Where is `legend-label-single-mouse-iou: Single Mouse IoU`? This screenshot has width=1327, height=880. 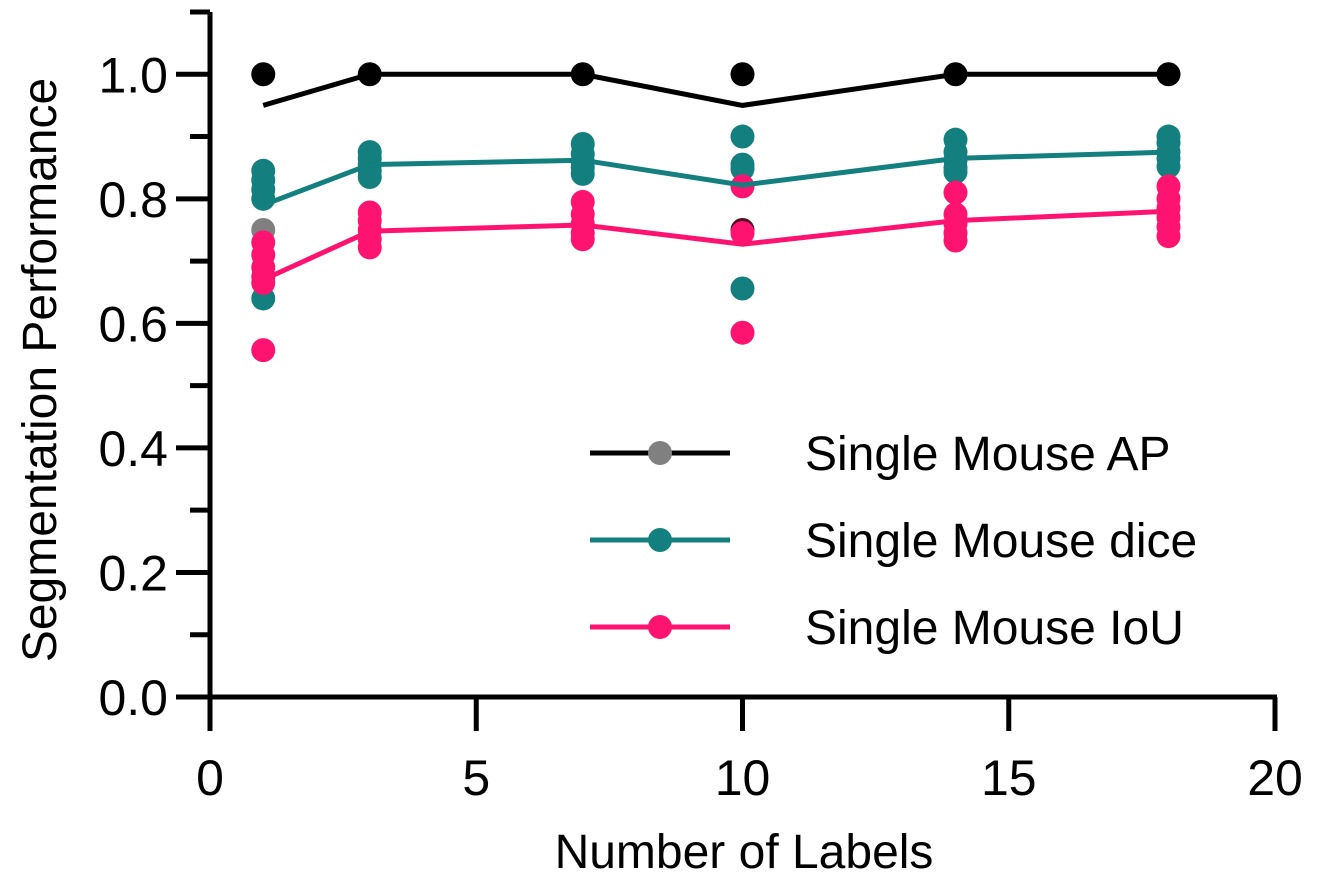
legend-label-single-mouse-iou: Single Mouse IoU is located at coordinates (994, 628).